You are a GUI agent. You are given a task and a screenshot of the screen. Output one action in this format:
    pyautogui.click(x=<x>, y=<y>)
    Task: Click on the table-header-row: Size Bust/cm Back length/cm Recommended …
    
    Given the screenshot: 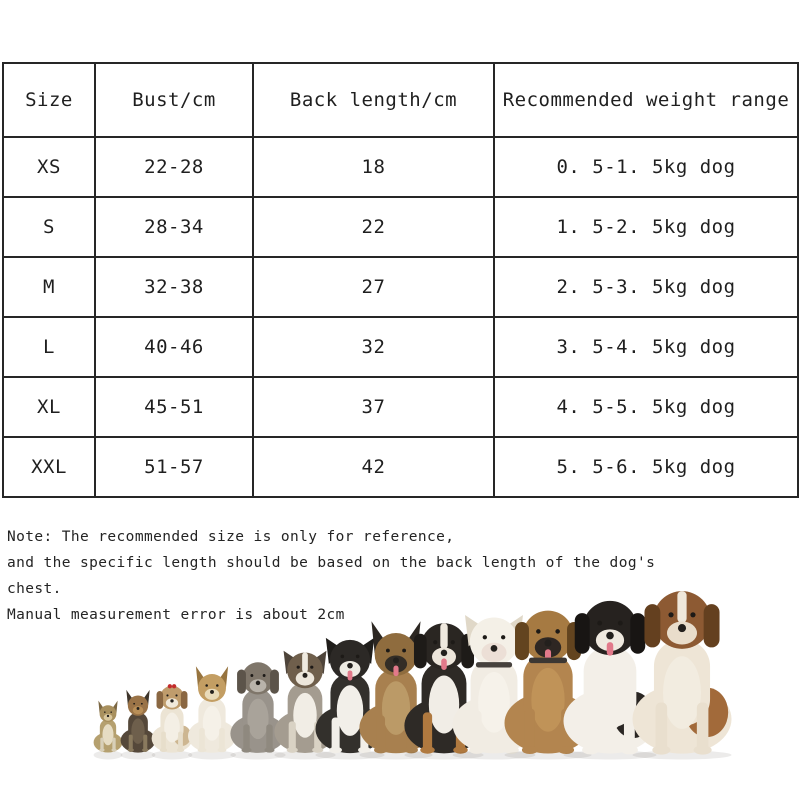 What is the action you would take?
    pyautogui.click(x=400, y=100)
    